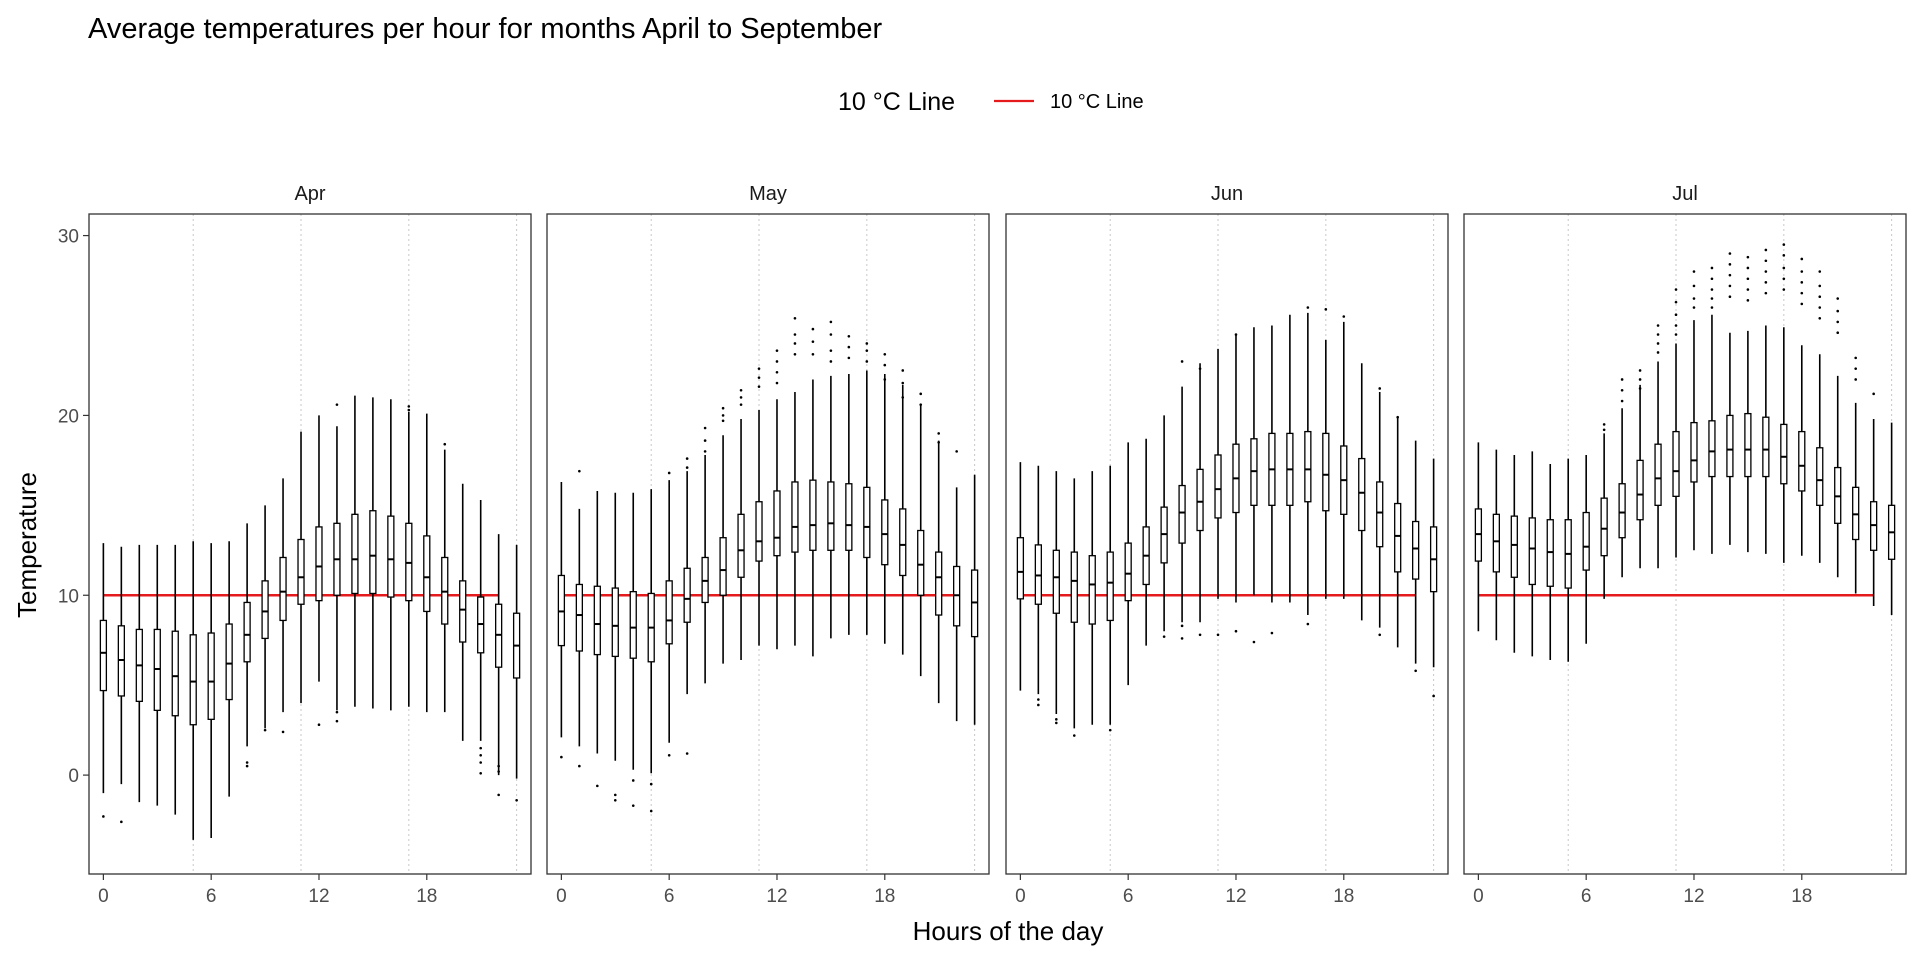  I want to click on x-axis-label: Hours of the day, so click(1008, 931).